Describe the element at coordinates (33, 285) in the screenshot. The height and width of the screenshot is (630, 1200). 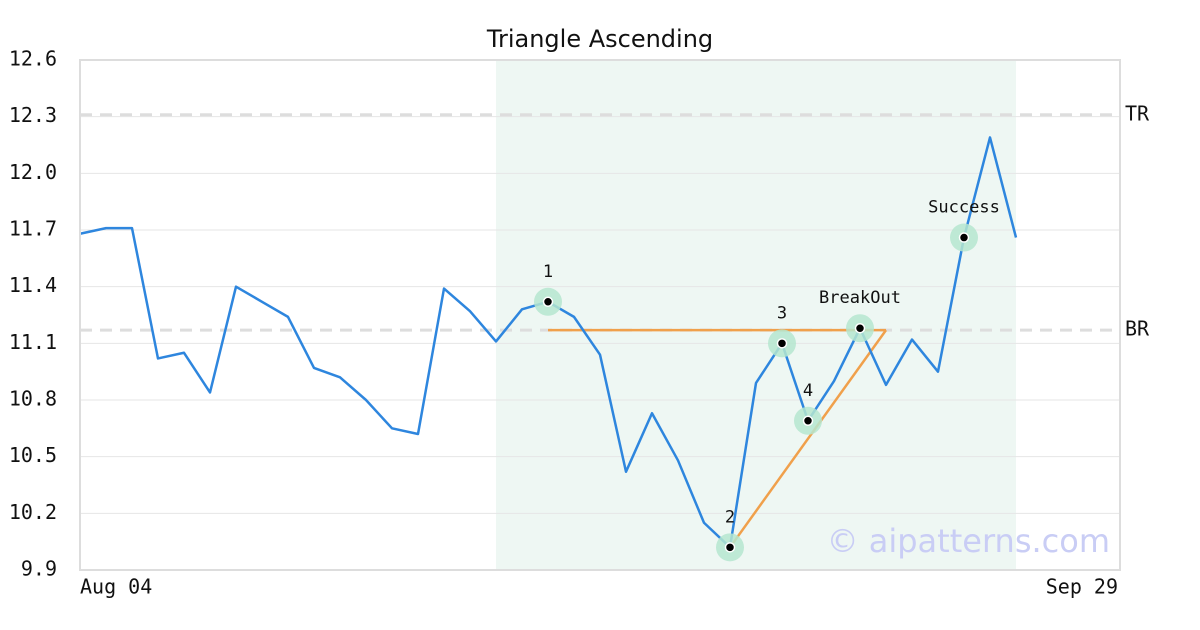
I see `y-tick-label: 11.4` at that location.